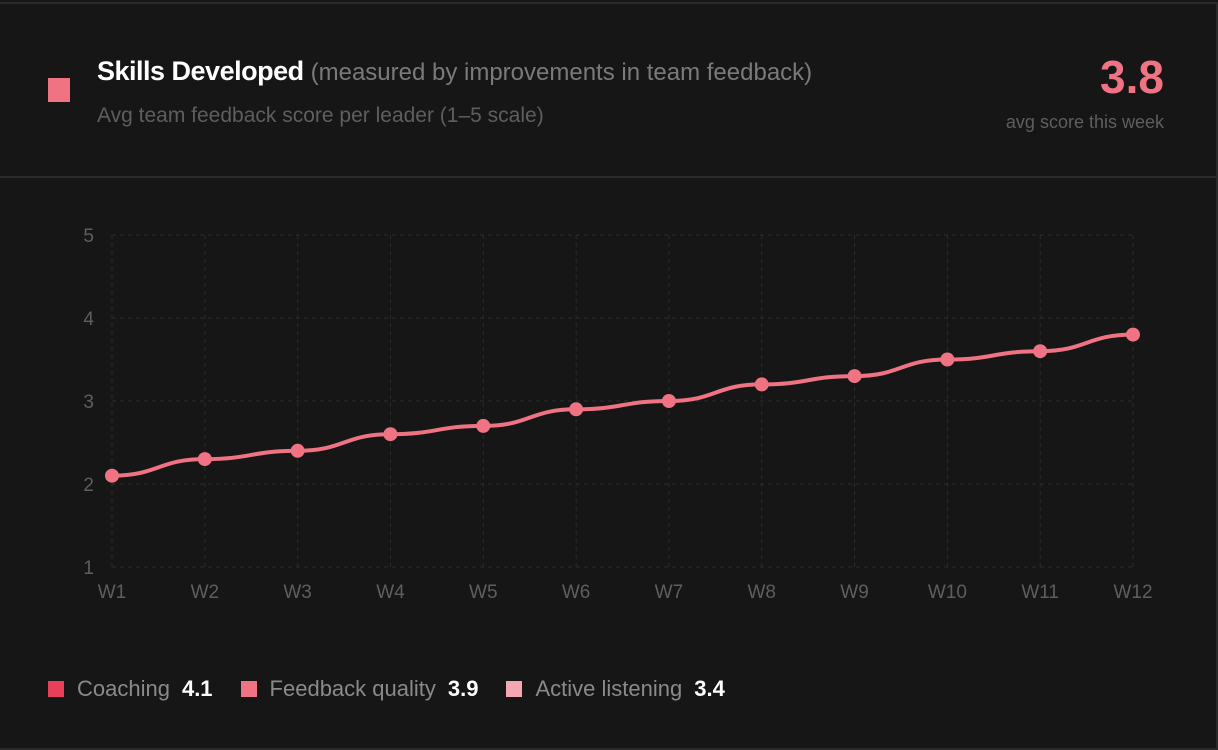 The width and height of the screenshot is (1218, 750). I want to click on y-tick-label: 1, so click(88, 568).